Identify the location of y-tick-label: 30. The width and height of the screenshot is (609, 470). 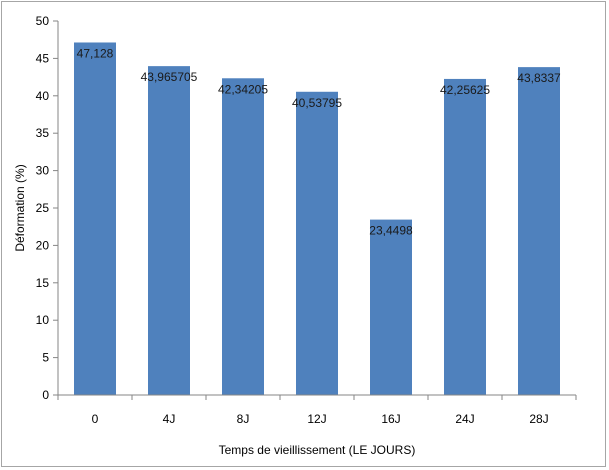
(43, 171).